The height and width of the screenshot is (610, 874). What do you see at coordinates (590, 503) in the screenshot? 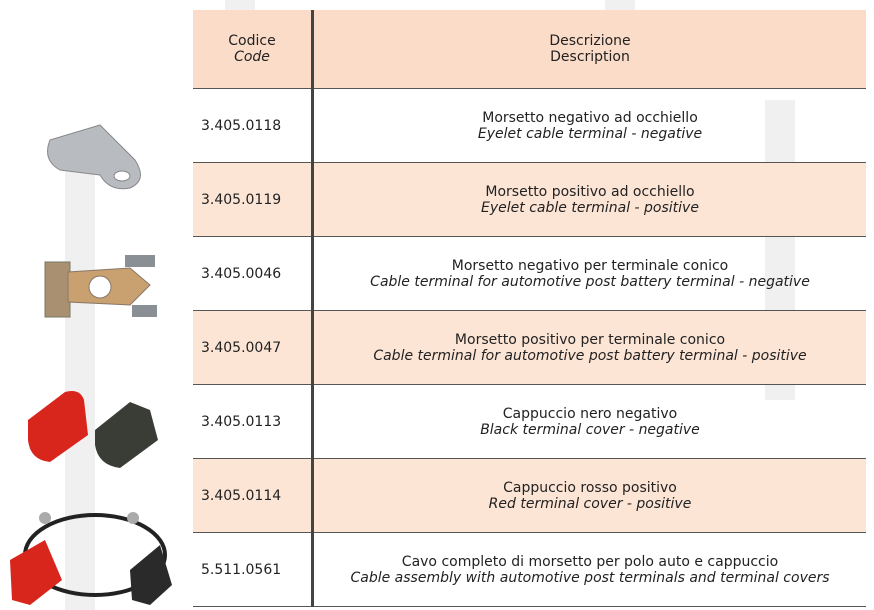
I see `description-en: Red terminal cover - positive` at bounding box center [590, 503].